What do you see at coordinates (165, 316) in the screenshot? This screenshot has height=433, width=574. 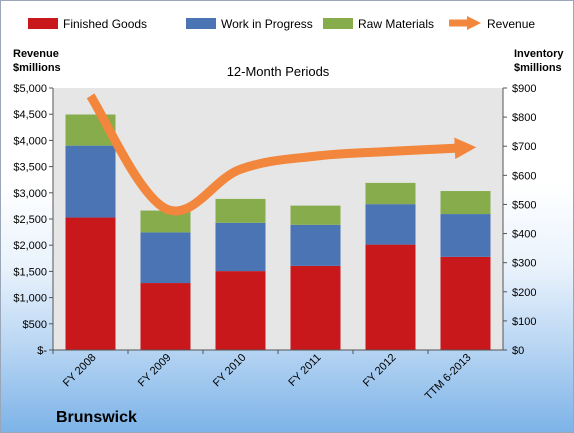 I see `bar-finished-goods-fy-2009` at bounding box center [165, 316].